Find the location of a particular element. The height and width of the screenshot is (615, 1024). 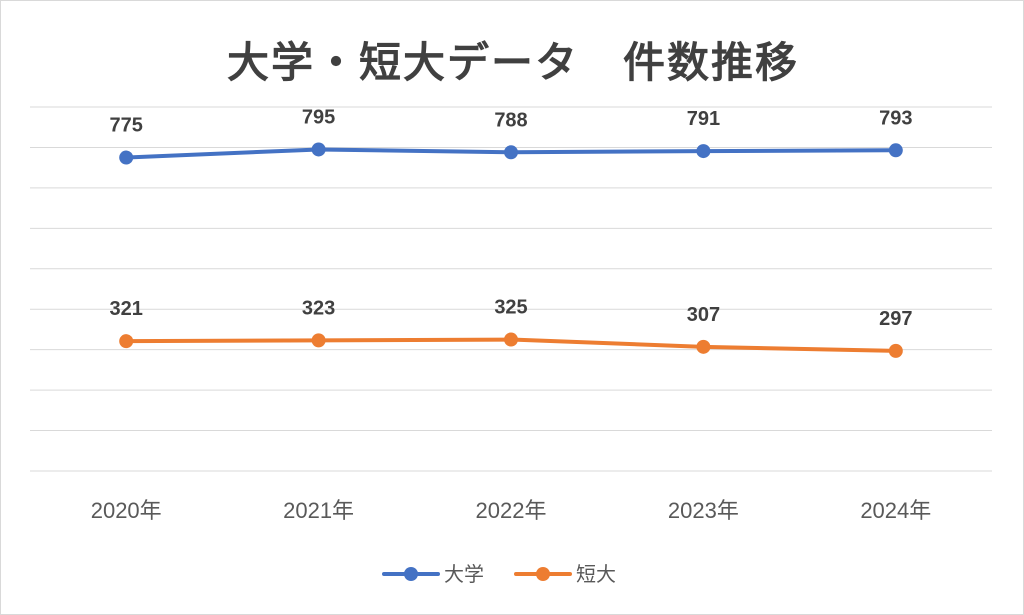

legend: 大学 短大 is located at coordinates (499, 574).